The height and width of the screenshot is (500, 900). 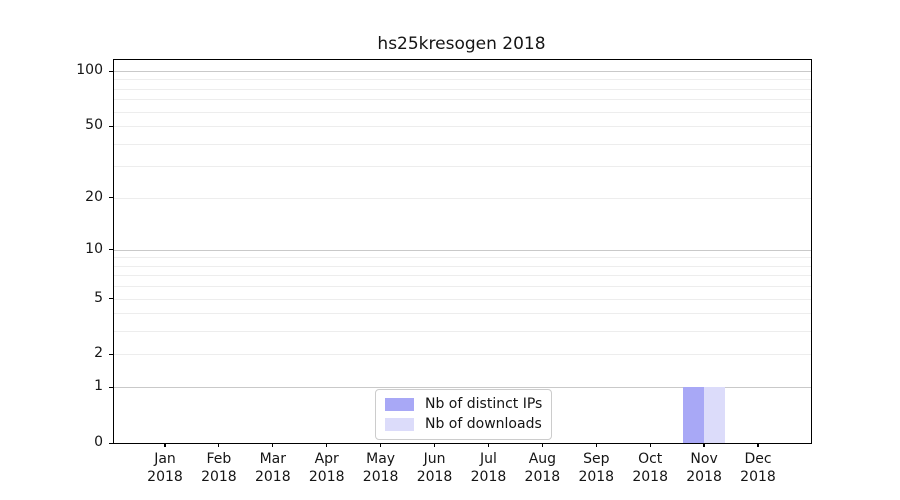 I want to click on legend-swatch-distinct-ips-icon, so click(x=399, y=404).